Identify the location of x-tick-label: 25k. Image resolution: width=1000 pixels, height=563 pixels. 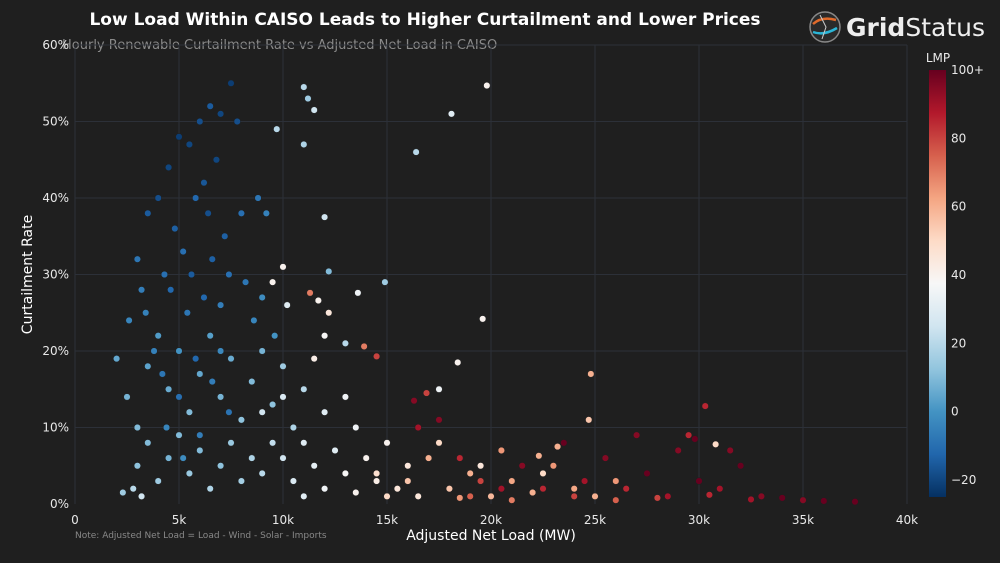
(595, 520).